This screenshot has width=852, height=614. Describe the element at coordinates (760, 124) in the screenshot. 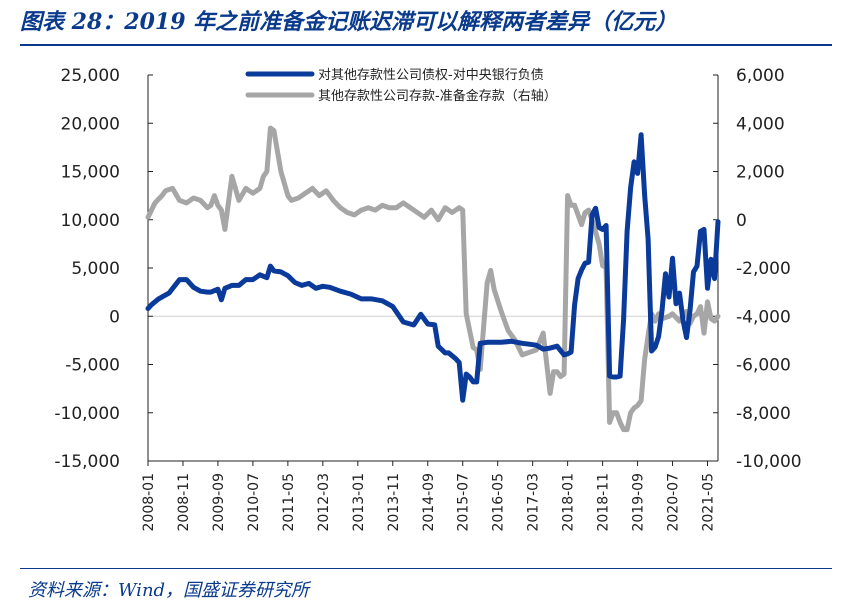

I see `right-axis-tick-label: 4,000` at that location.